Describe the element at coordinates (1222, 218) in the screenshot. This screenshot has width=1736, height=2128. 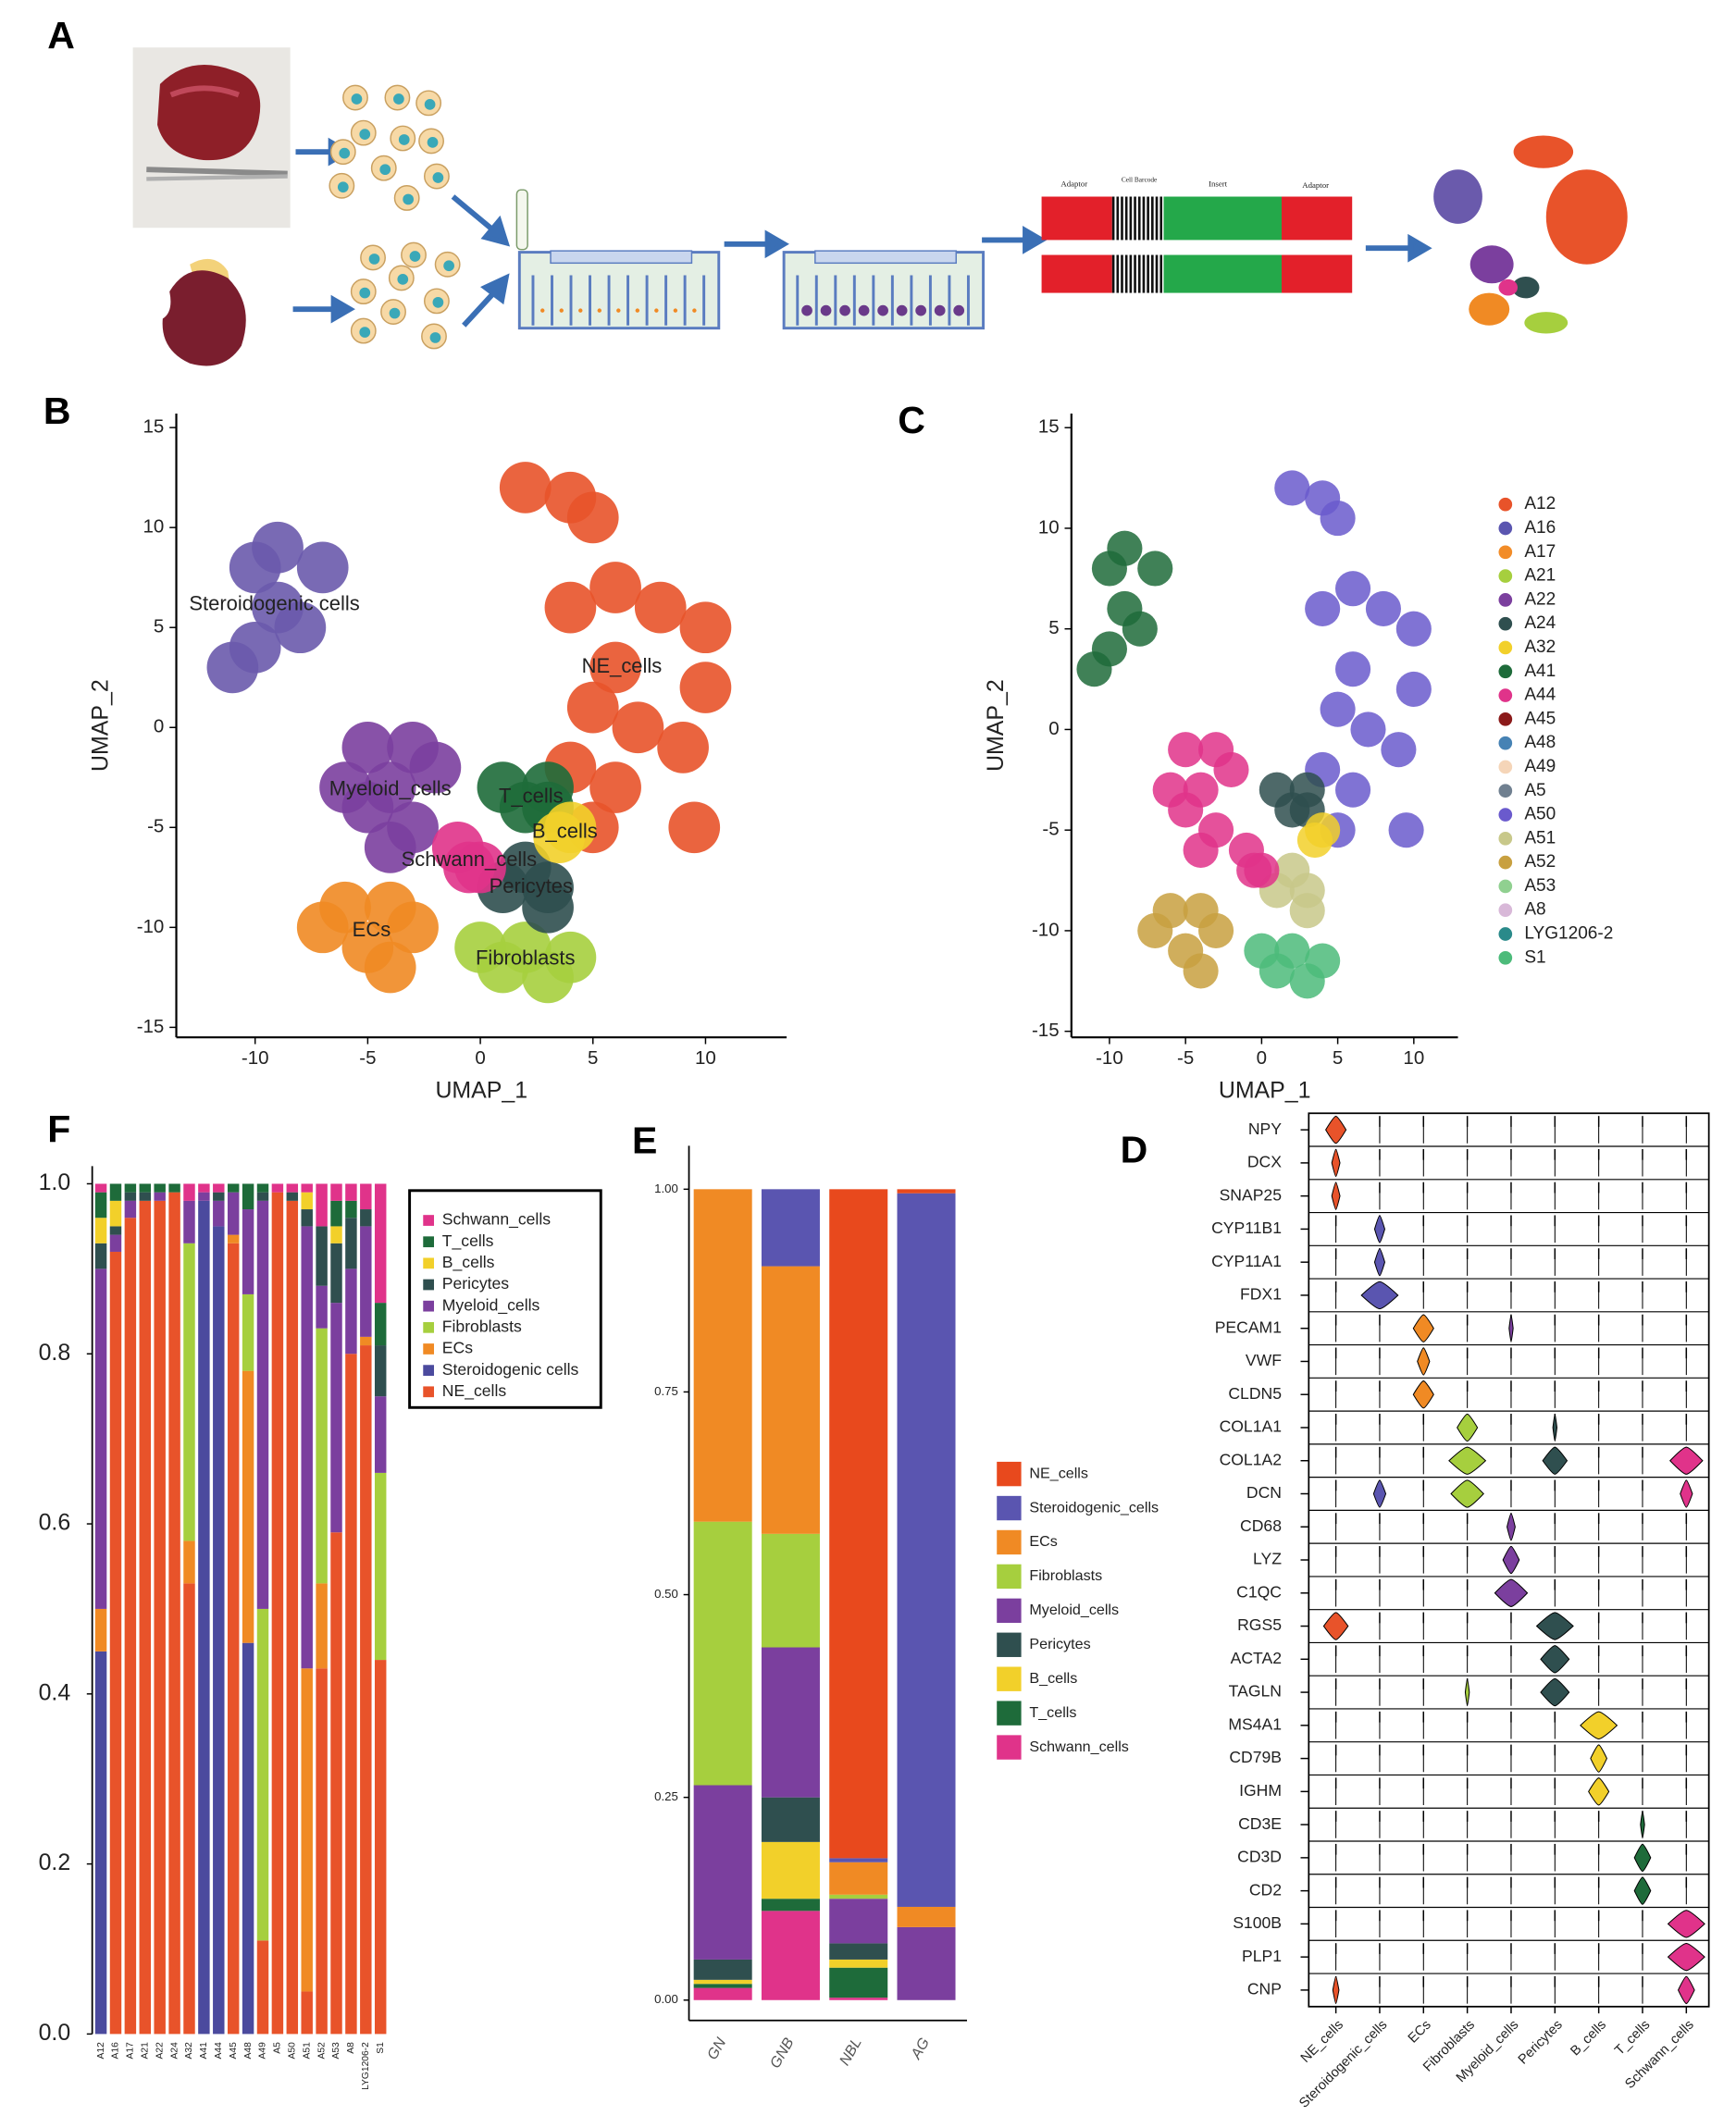
I see `insert-block` at that location.